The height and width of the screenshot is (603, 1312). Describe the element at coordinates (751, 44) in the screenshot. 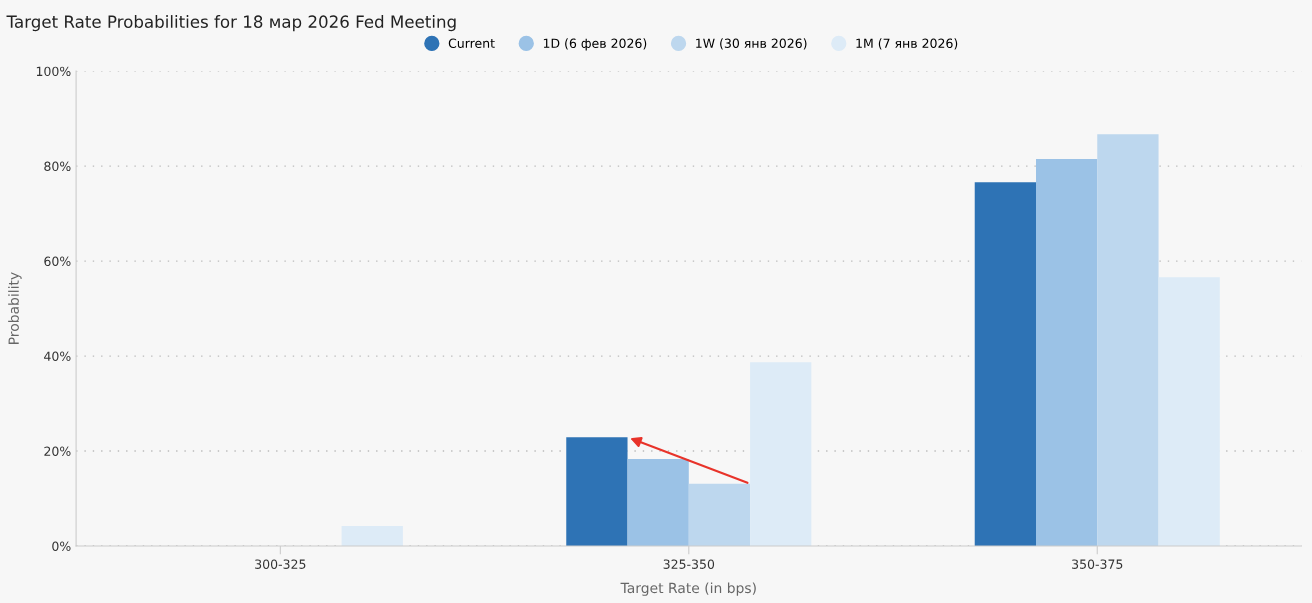

I see `legend-label: 1W (30 янв 2026)` at that location.